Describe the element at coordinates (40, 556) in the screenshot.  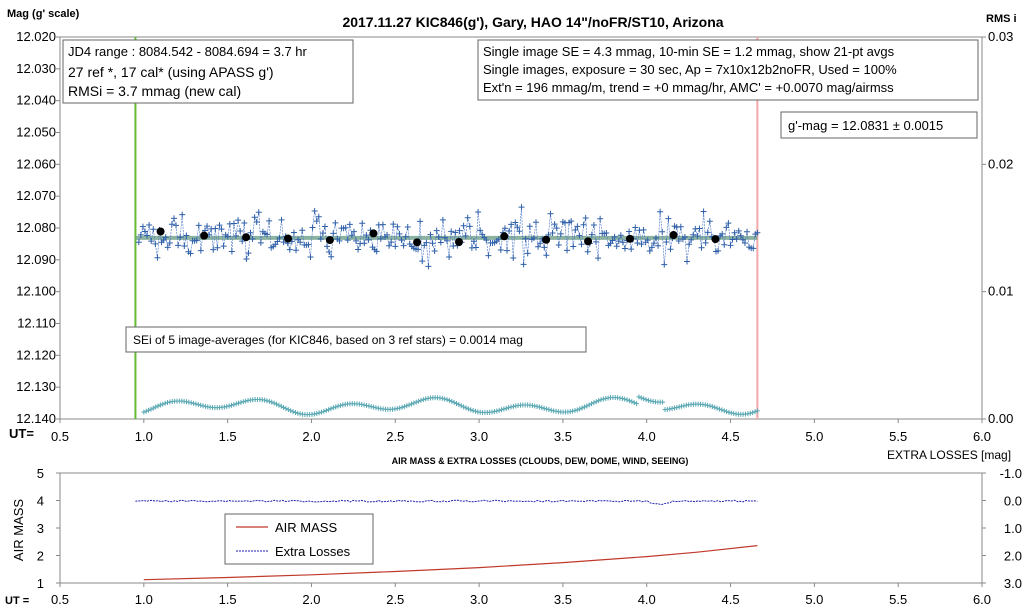
I see `bottom-y-tick-label: 2` at that location.